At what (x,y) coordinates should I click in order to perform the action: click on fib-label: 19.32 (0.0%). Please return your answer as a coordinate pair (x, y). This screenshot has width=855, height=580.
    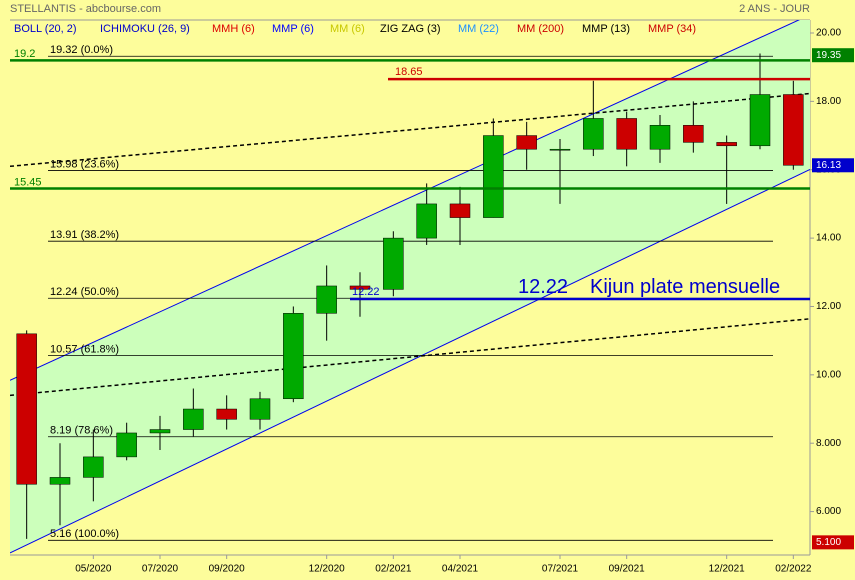
    Looking at the image, I should click on (81, 50).